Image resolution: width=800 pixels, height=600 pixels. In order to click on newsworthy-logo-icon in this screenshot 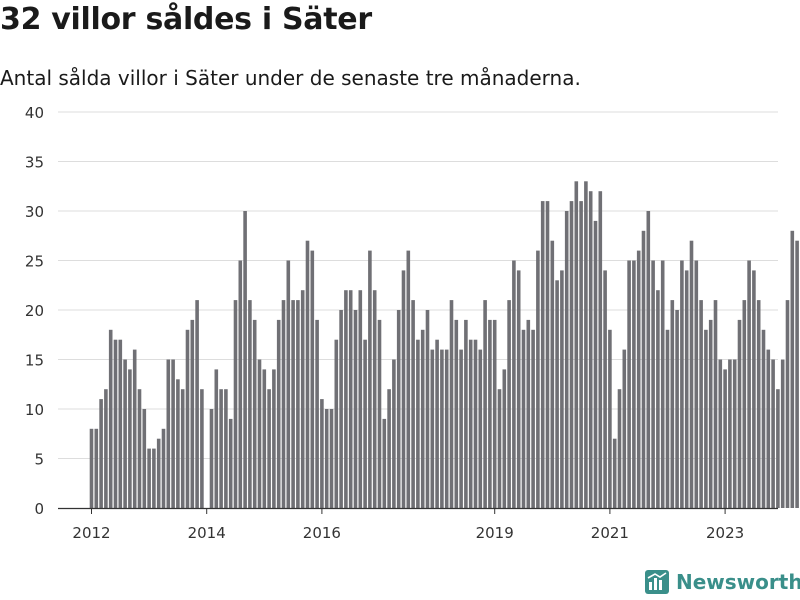, I will do `click(657, 582)`.